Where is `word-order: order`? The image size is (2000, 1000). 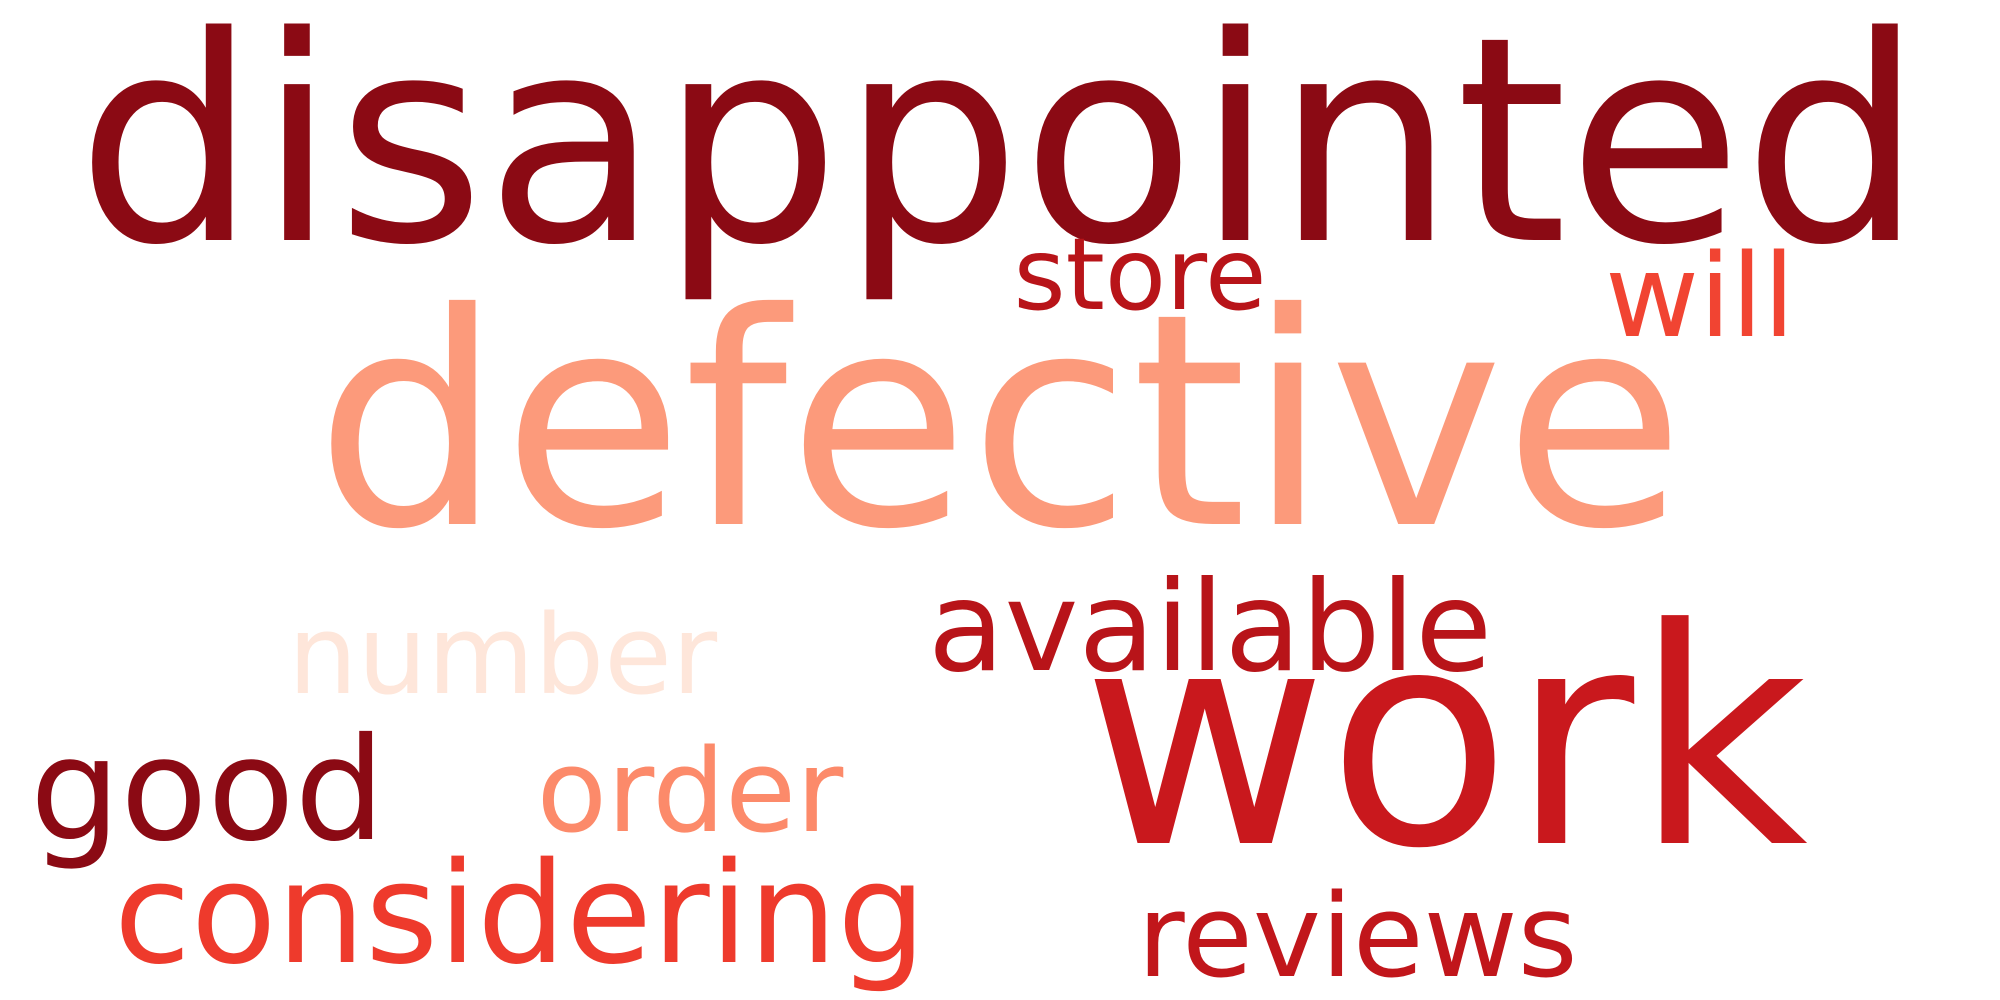 word-order: order is located at coordinates (690, 792).